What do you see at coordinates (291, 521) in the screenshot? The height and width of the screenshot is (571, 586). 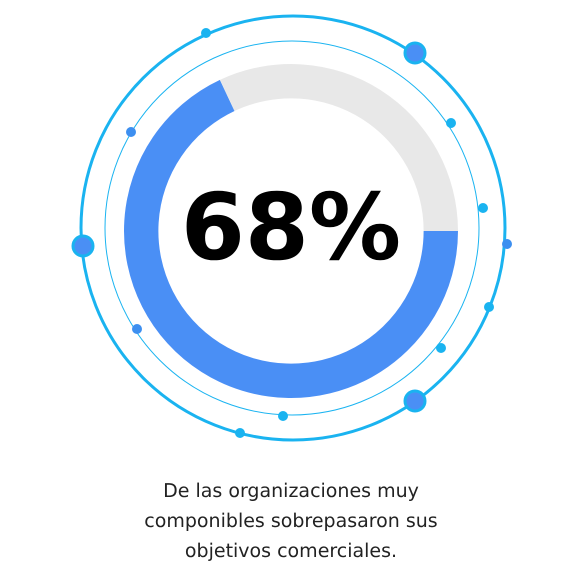 I see `text: De las organizaciones muy componibles sobrepasaron sus objetivos comerciales.` at bounding box center [291, 521].